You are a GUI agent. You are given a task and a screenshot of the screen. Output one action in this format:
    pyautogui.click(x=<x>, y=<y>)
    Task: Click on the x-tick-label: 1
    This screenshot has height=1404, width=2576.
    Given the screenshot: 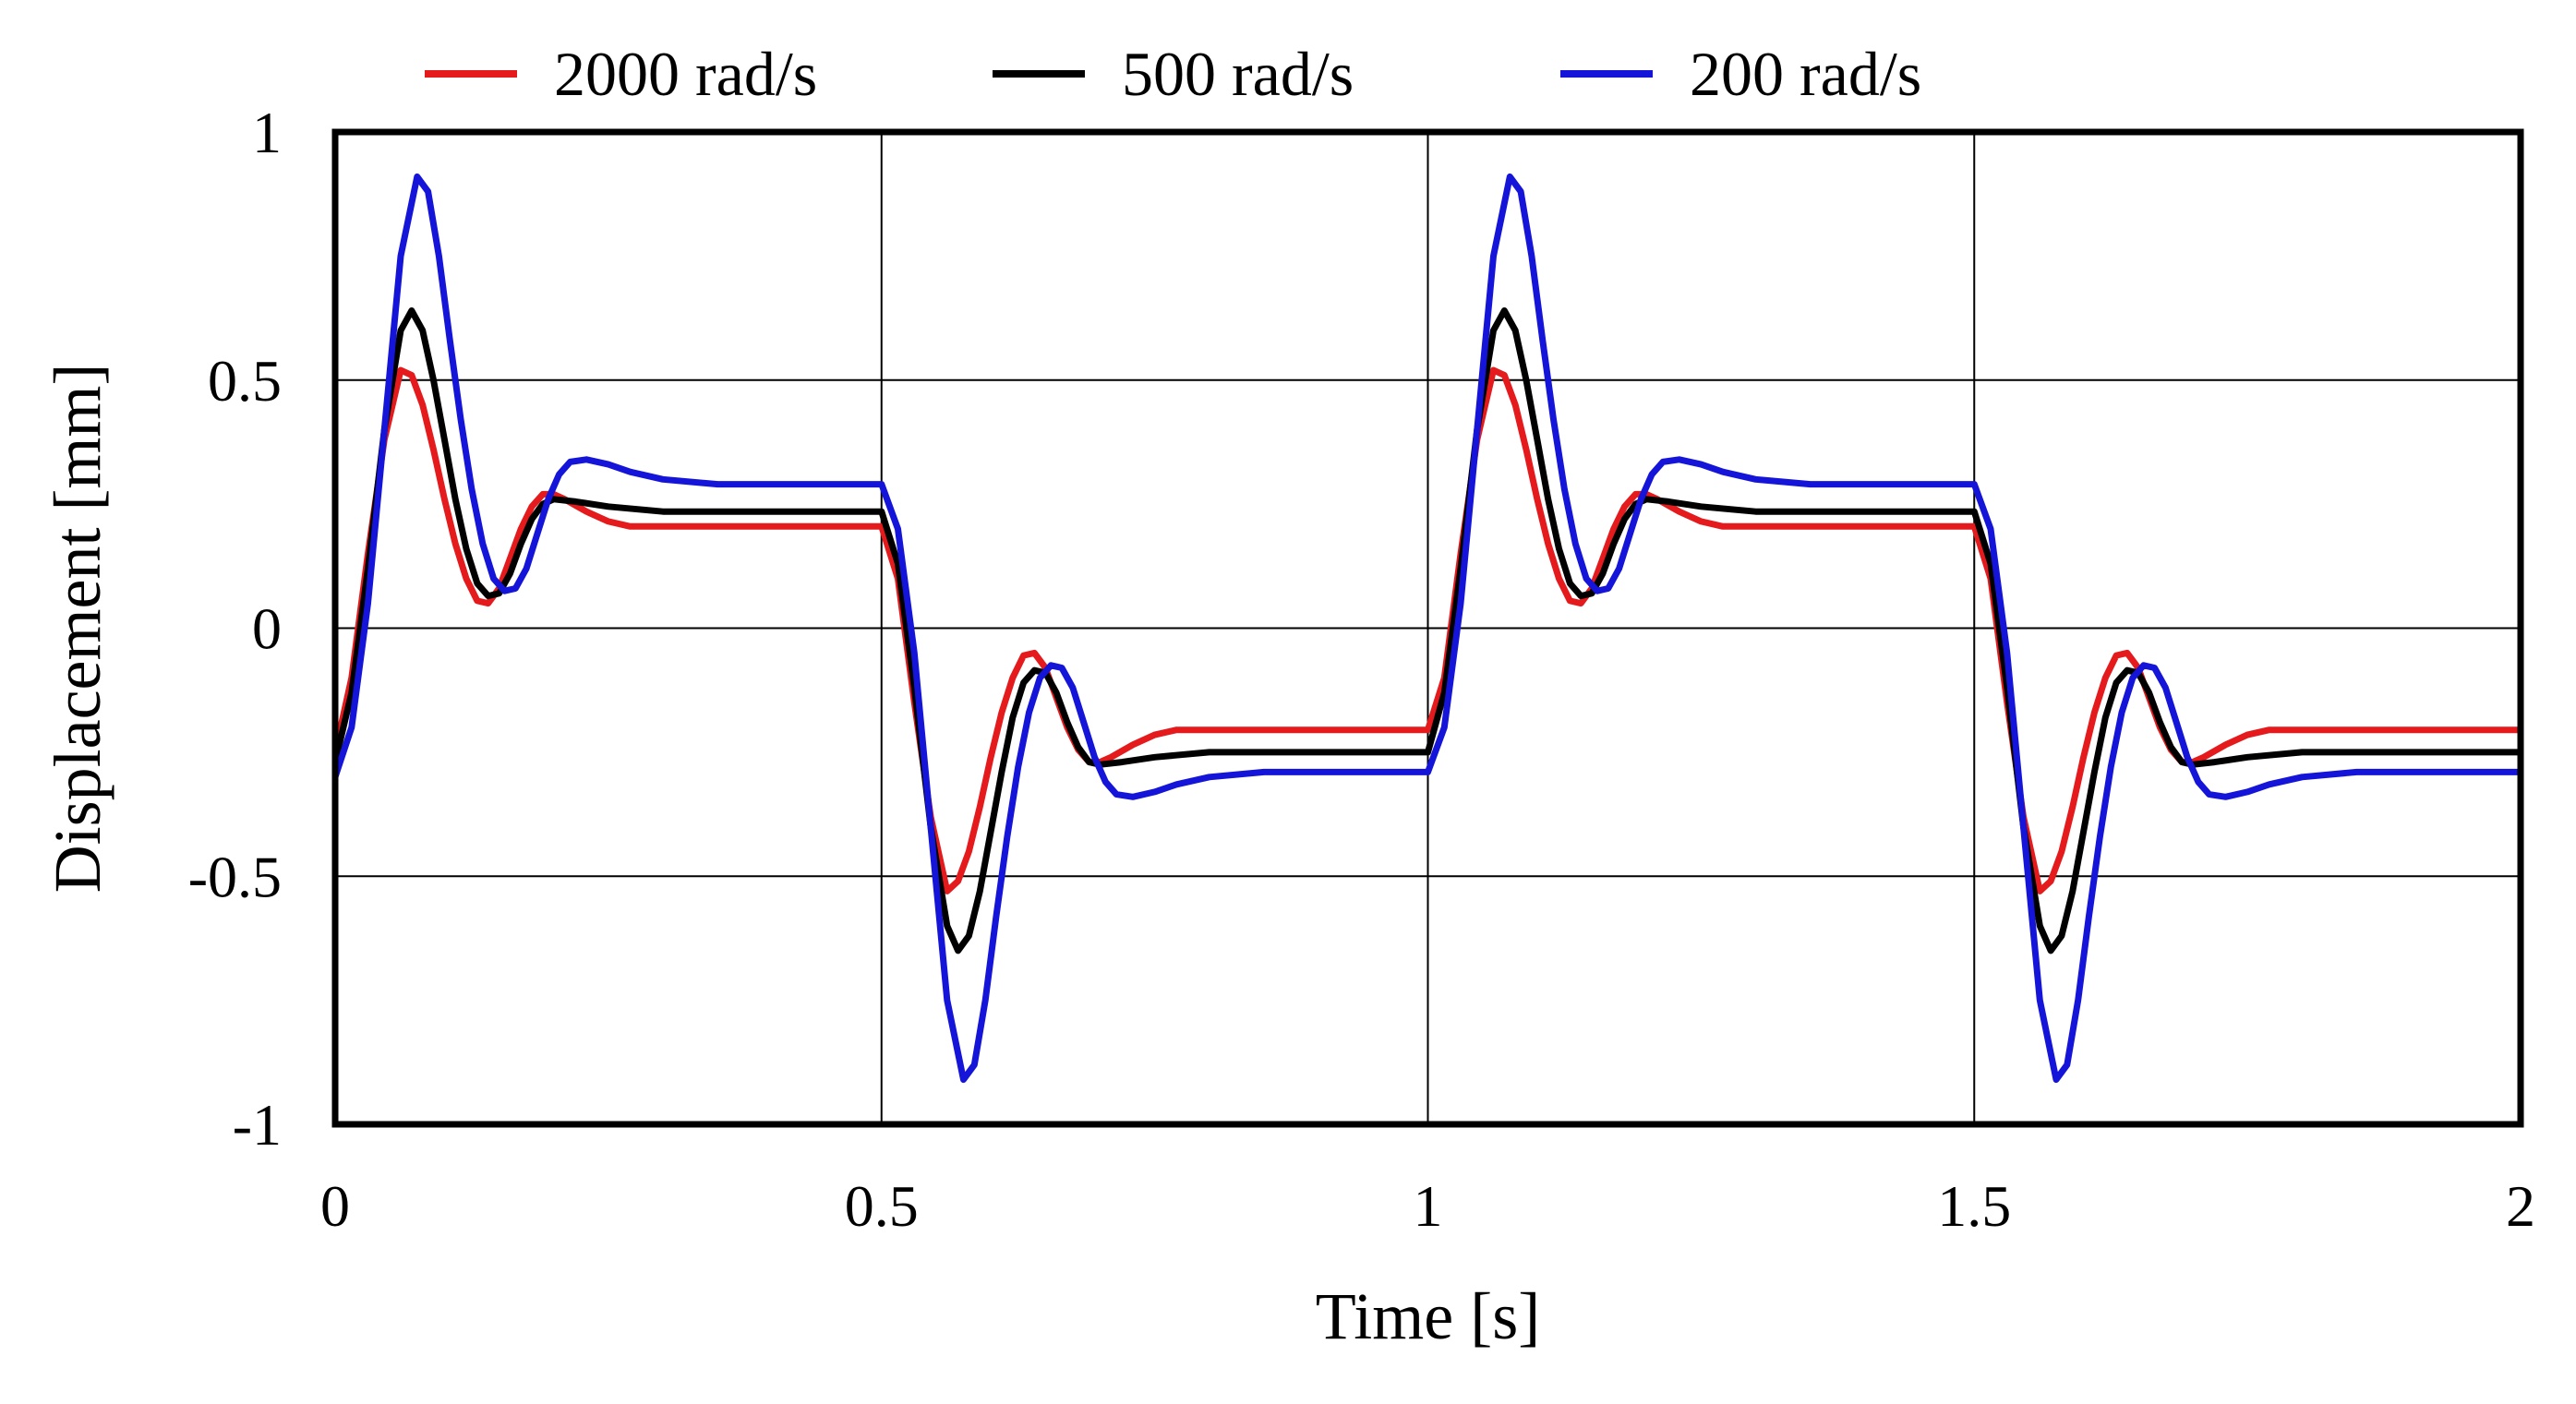 What is the action you would take?
    pyautogui.click(x=1428, y=1206)
    